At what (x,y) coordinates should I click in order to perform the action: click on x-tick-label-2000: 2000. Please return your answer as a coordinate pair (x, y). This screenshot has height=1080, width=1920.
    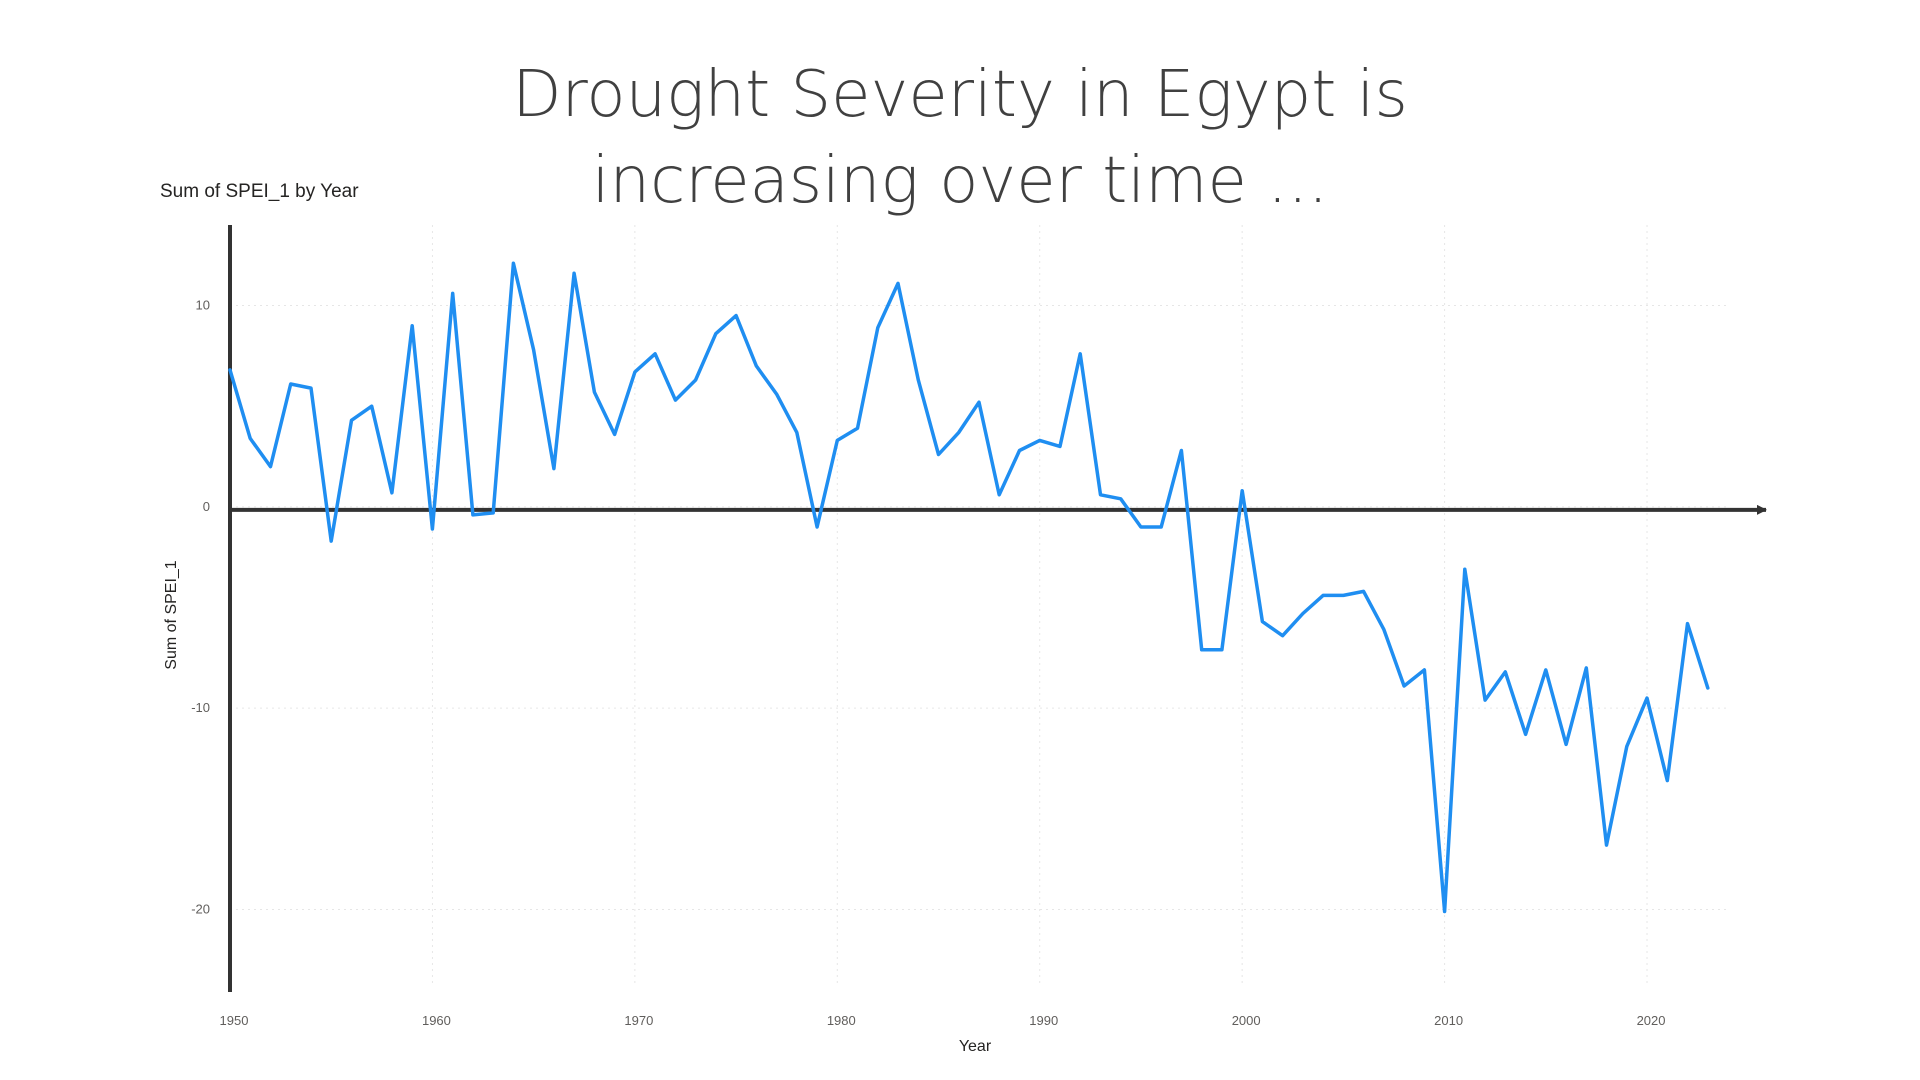
    Looking at the image, I should click on (1246, 1020).